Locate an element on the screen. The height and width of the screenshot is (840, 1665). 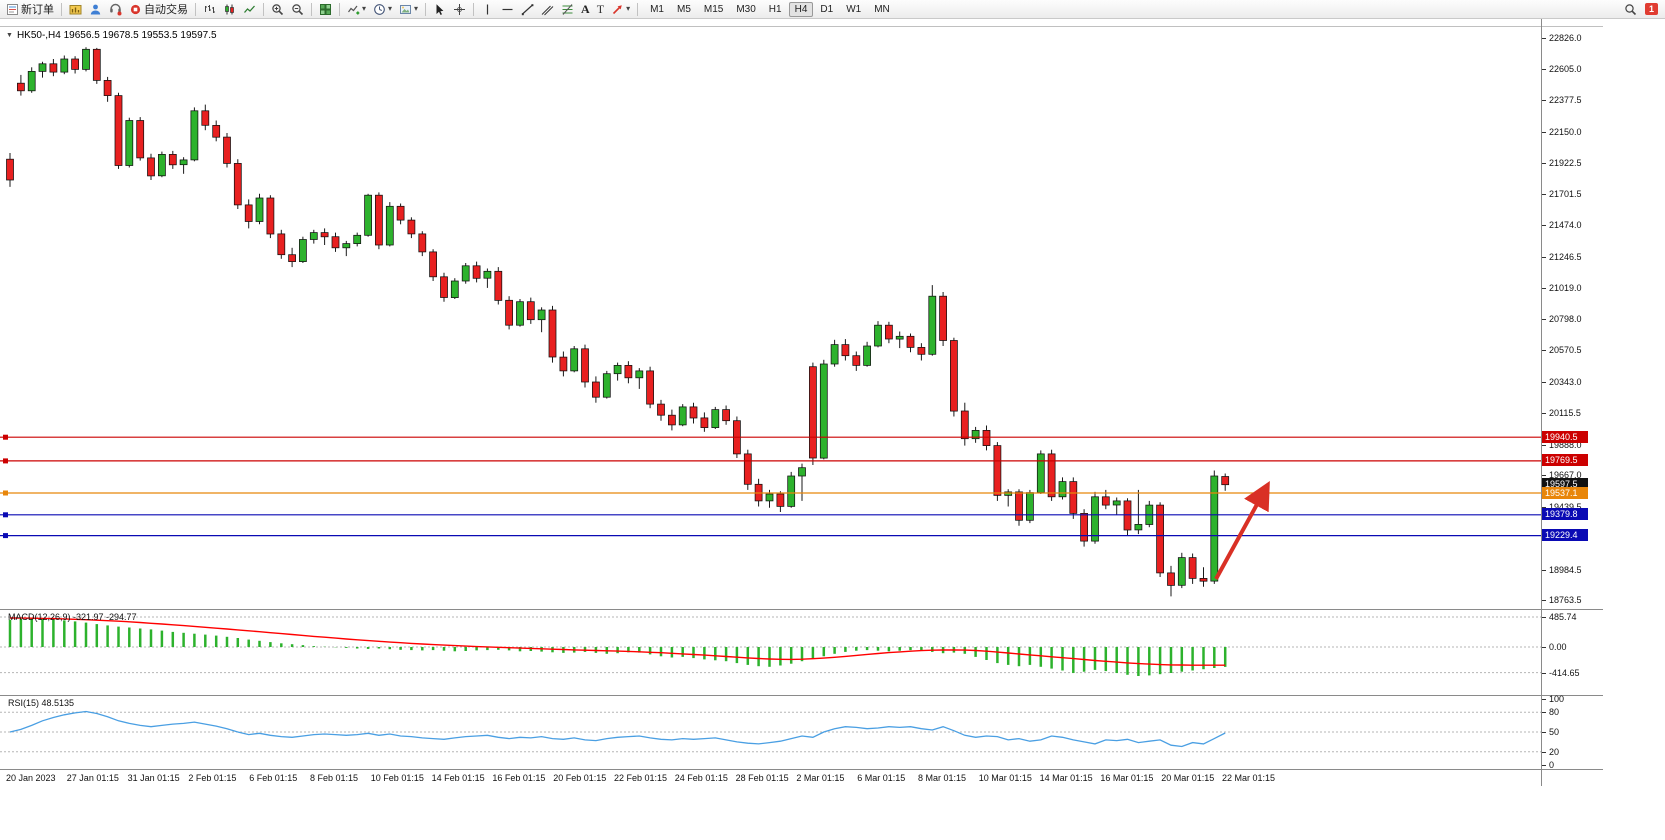
chart-top-border is located at coordinates (801, 26).